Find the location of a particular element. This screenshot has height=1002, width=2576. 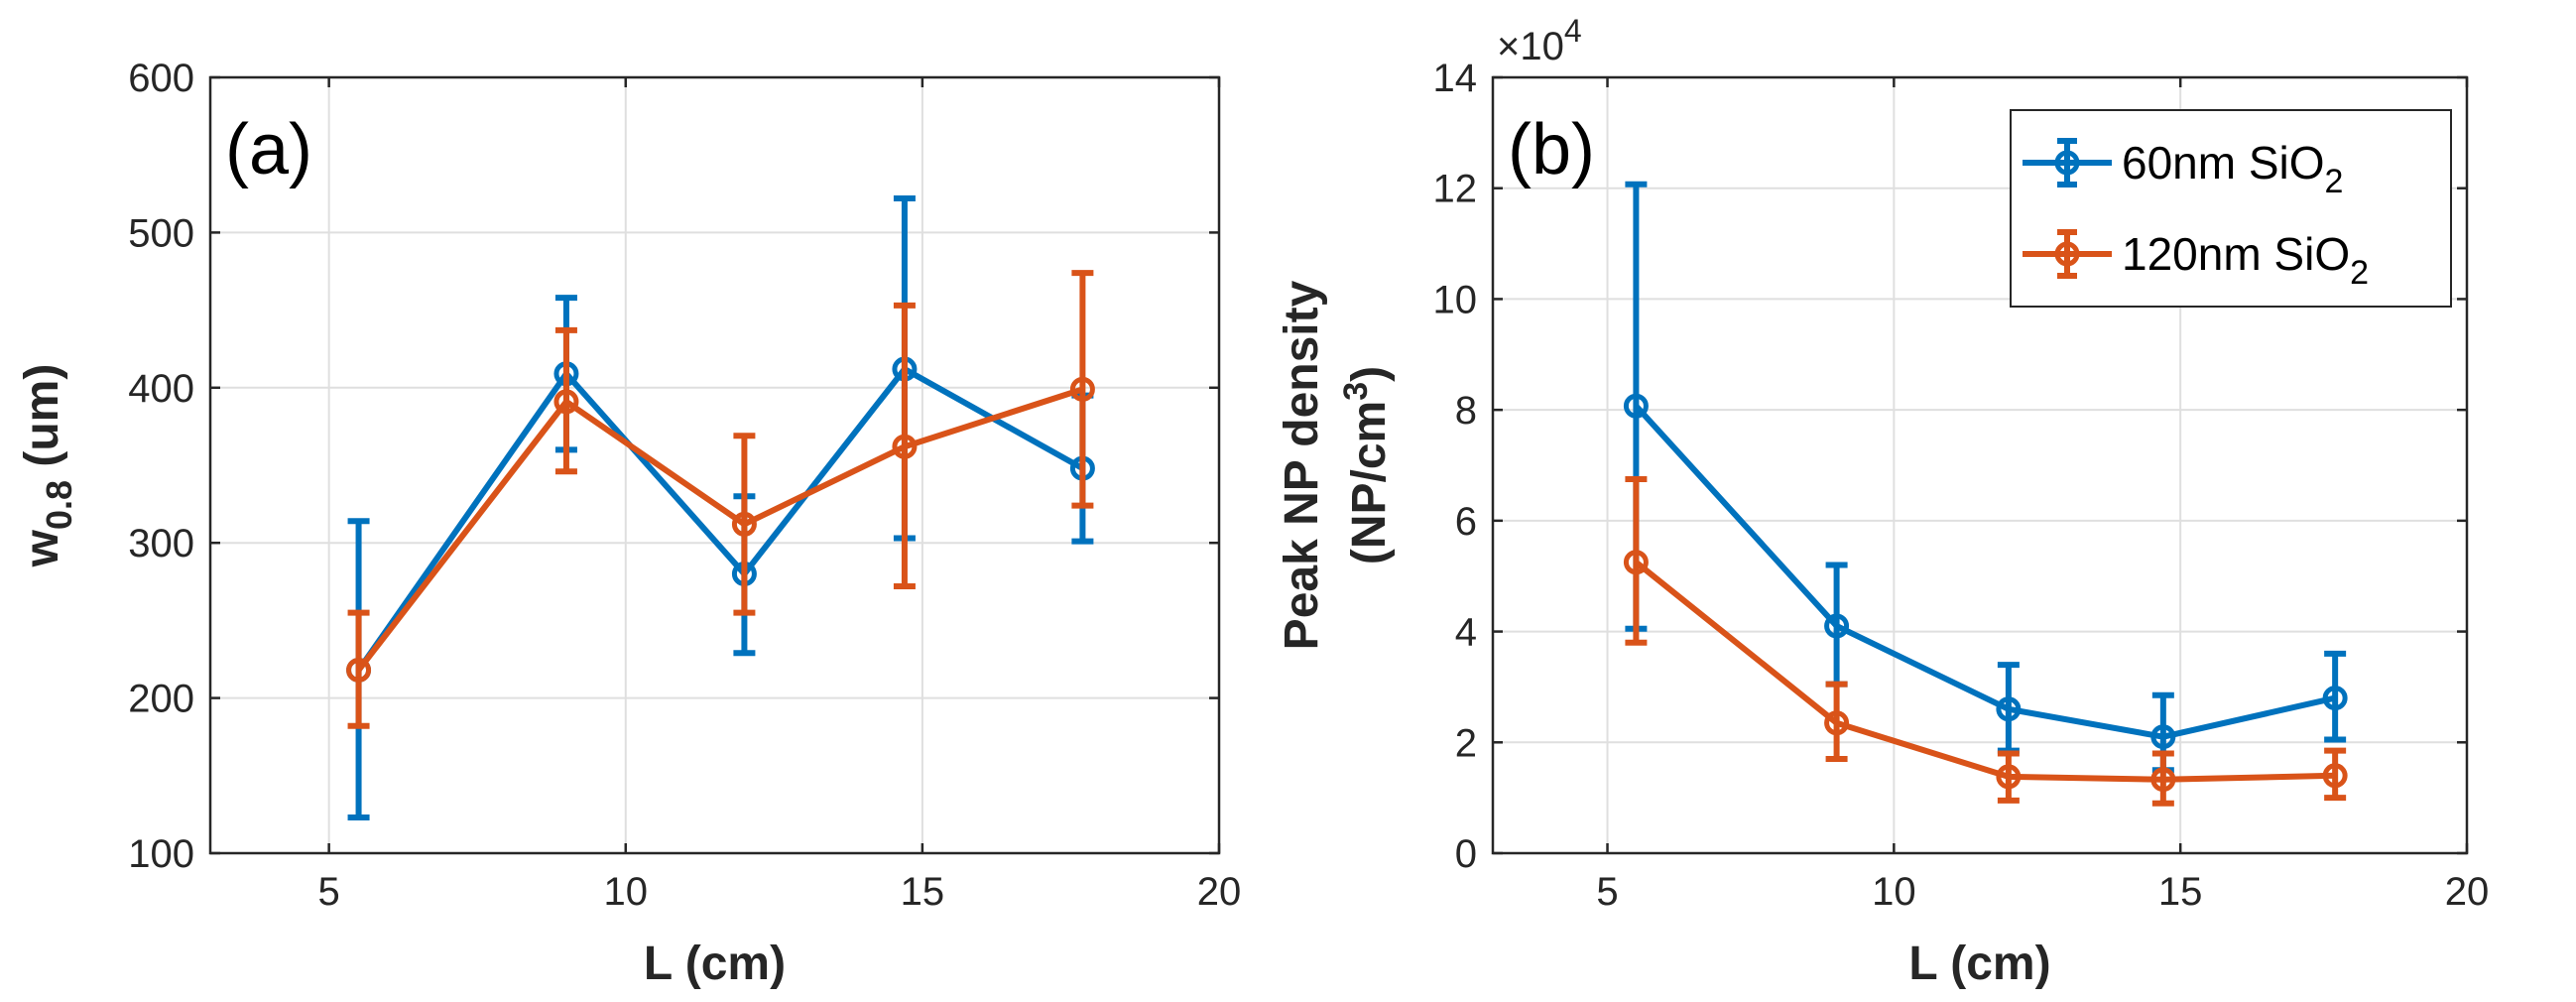

y-tick-label: 8 is located at coordinates (1466, 411).